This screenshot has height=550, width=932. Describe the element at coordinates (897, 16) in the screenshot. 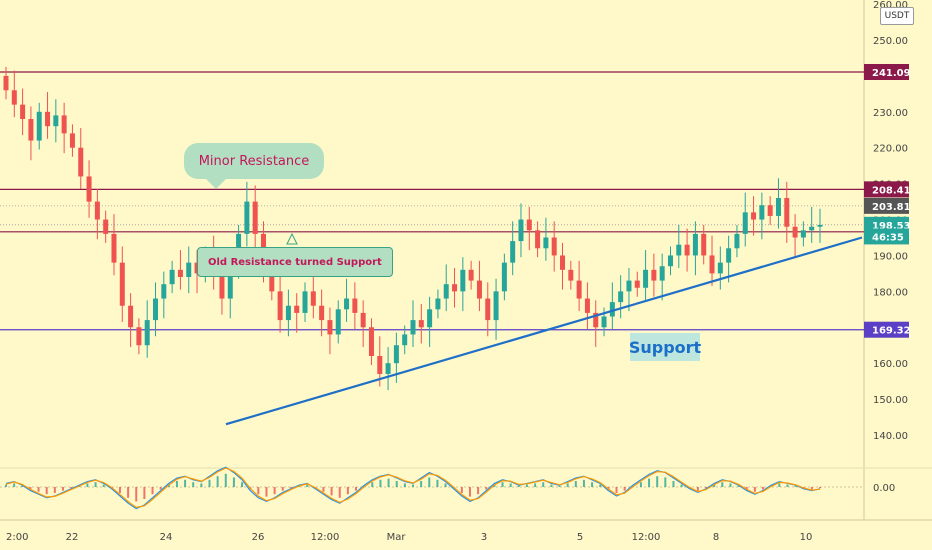

I see `currency-badge: USDT` at that location.